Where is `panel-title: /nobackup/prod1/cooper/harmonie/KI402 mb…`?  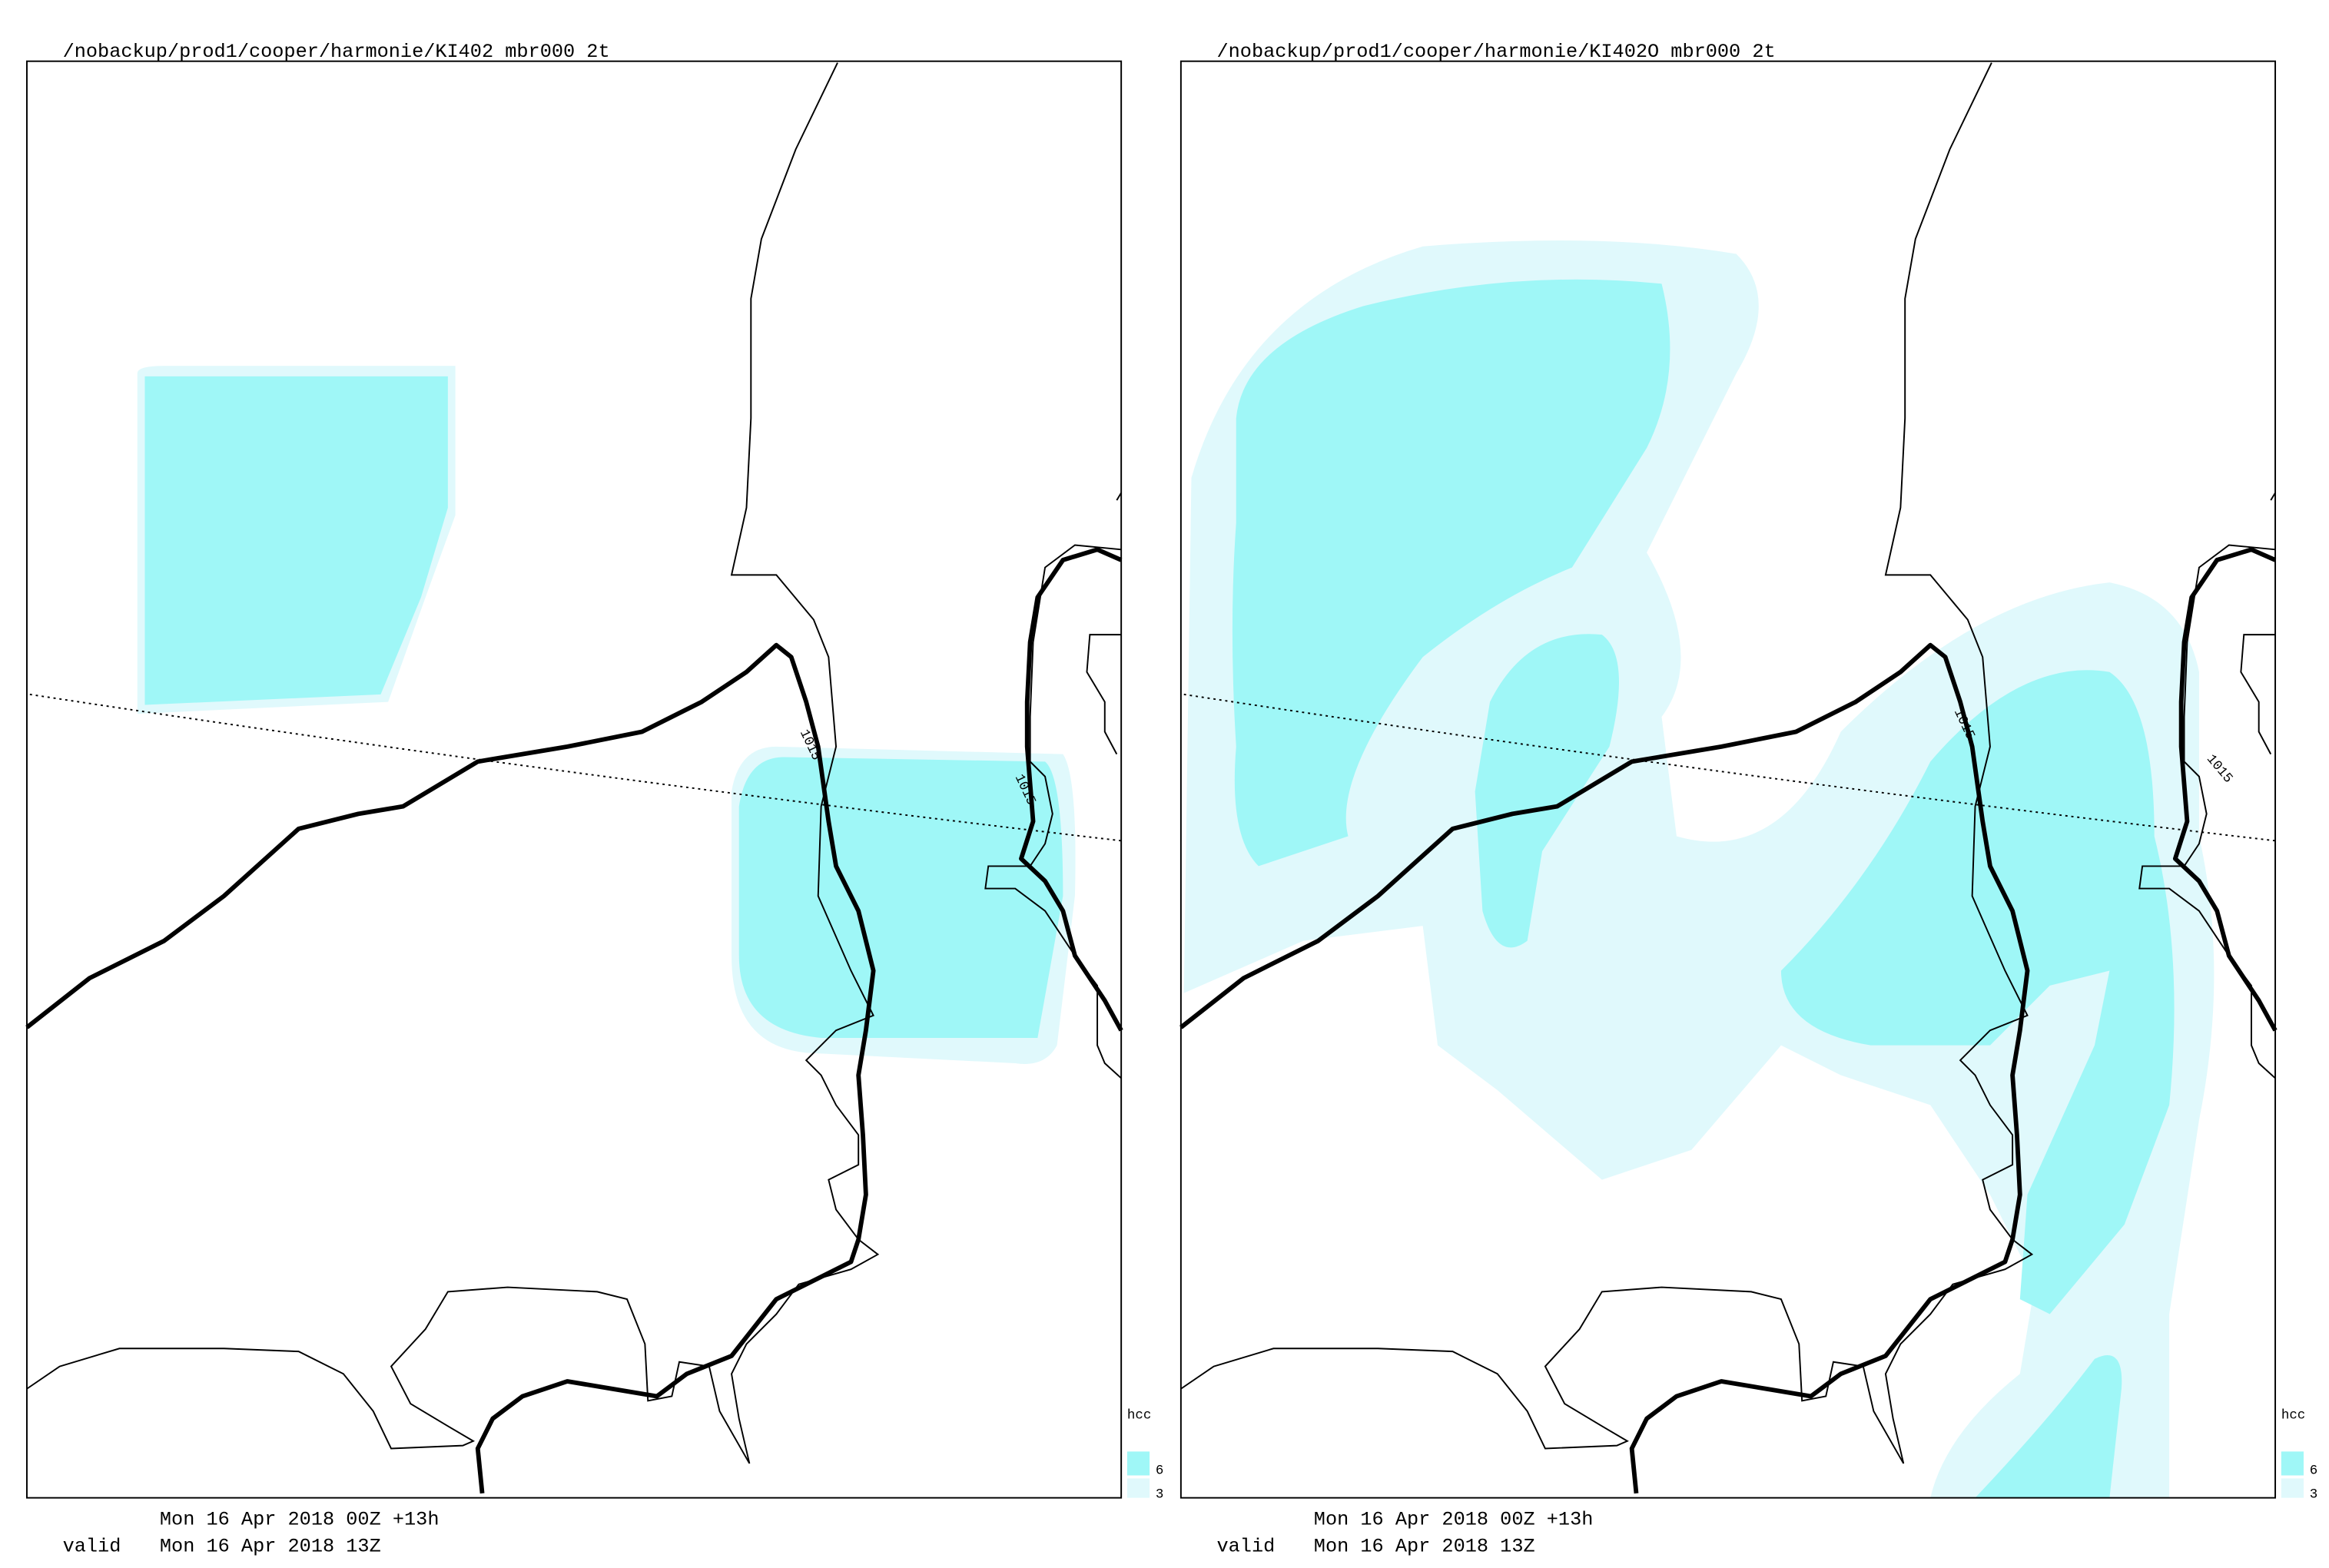
panel-title: /nobackup/prod1/cooper/harmonie/KI402 mb… is located at coordinates (336, 52).